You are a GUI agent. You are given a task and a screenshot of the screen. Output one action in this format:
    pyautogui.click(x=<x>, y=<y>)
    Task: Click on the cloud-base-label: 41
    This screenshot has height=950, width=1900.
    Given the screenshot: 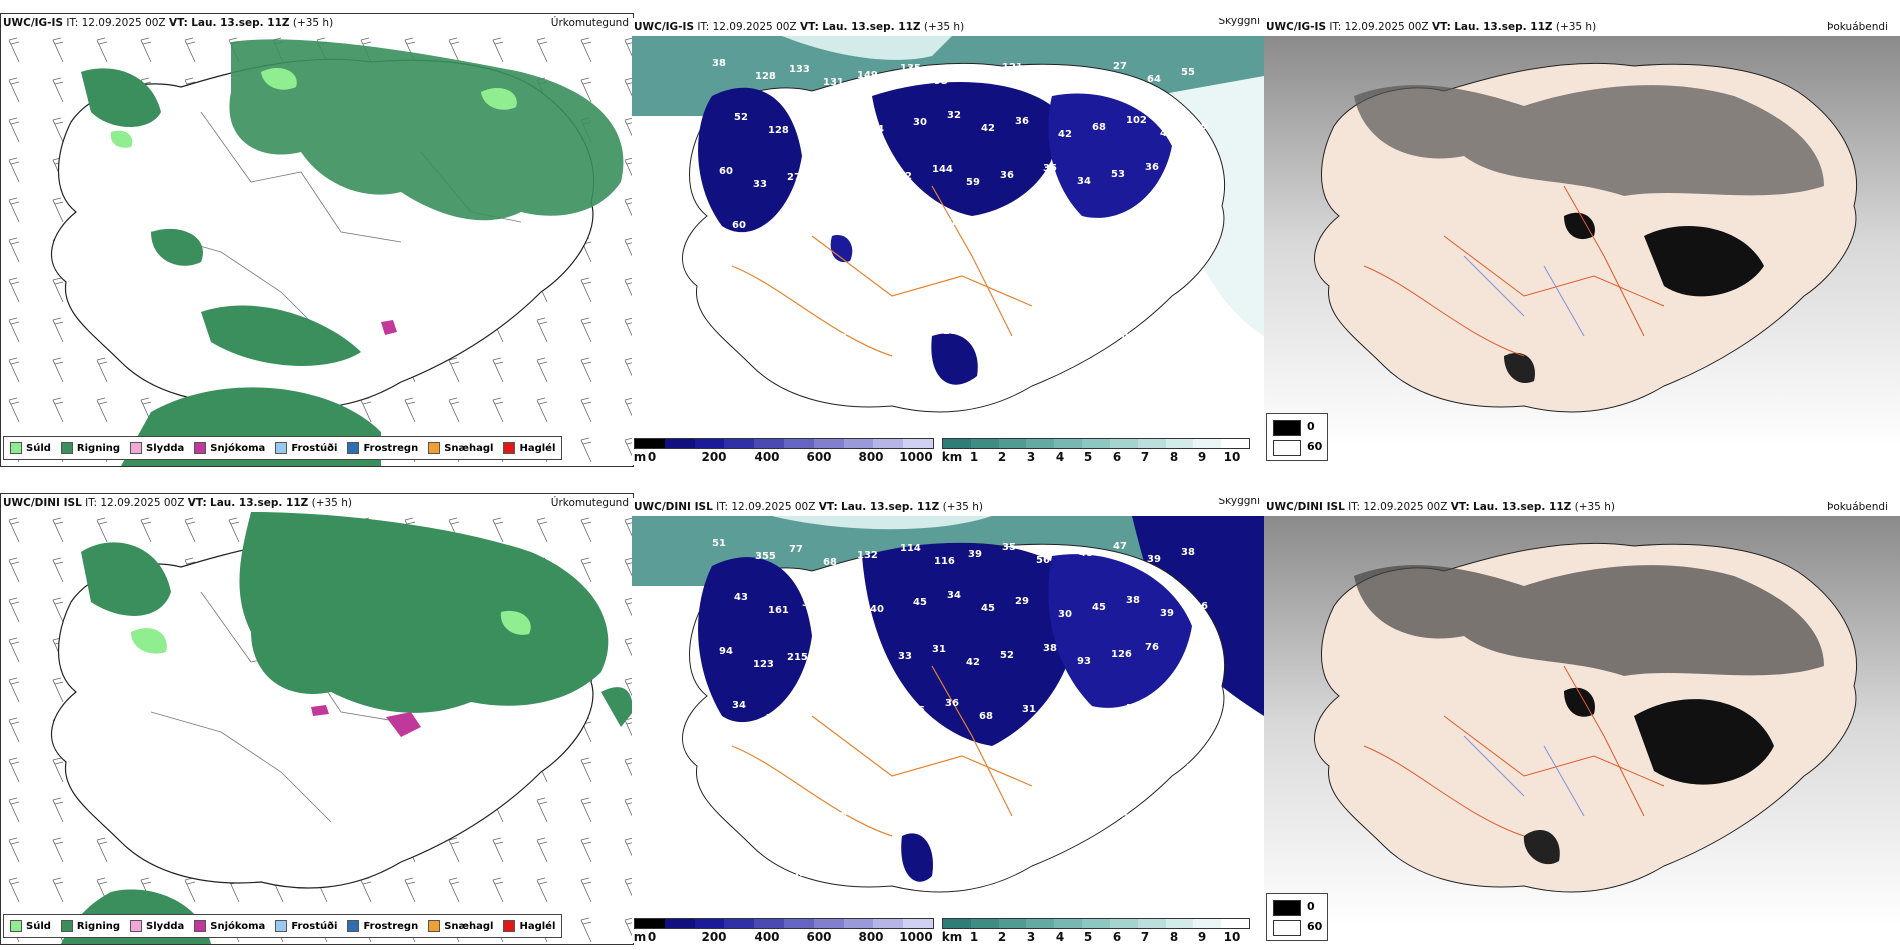 What is the action you would take?
    pyautogui.click(x=869, y=751)
    